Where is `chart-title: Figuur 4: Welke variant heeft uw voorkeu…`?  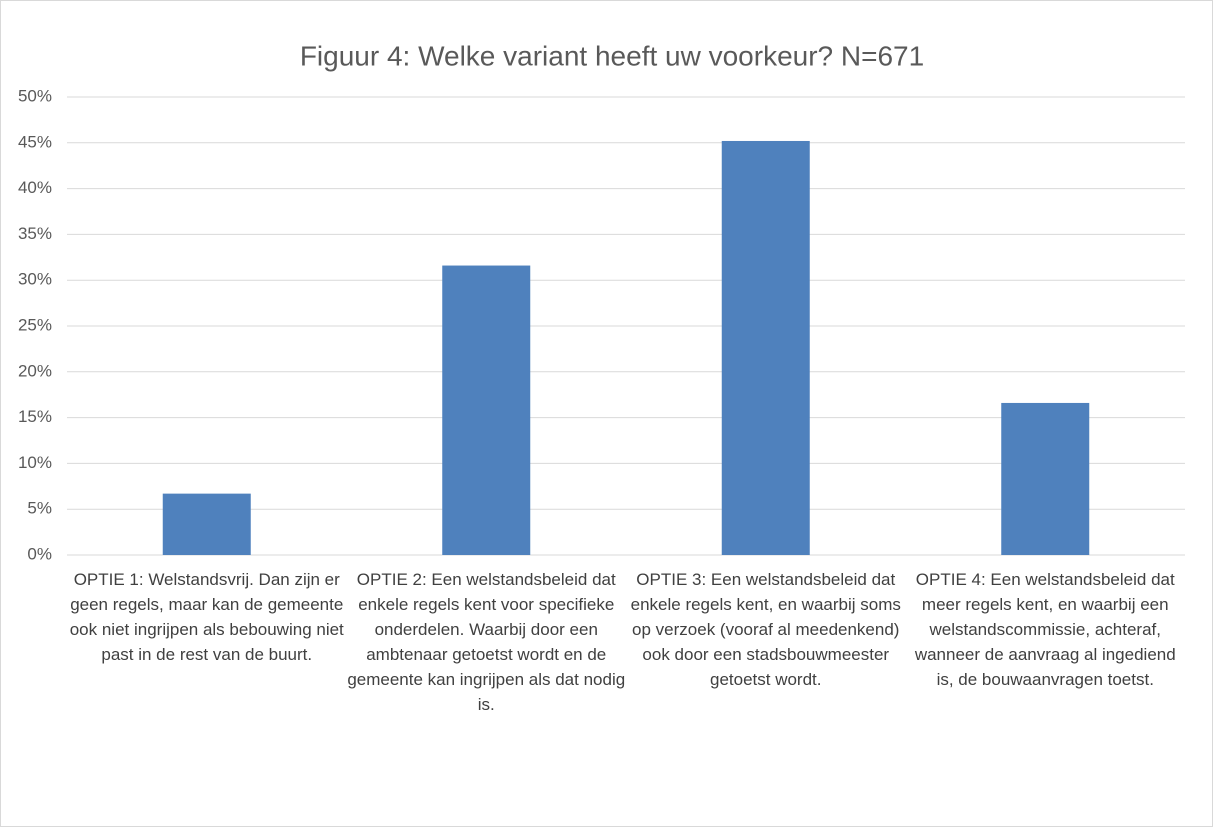
chart-title: Figuur 4: Welke variant heeft uw voorkeu… is located at coordinates (612, 55).